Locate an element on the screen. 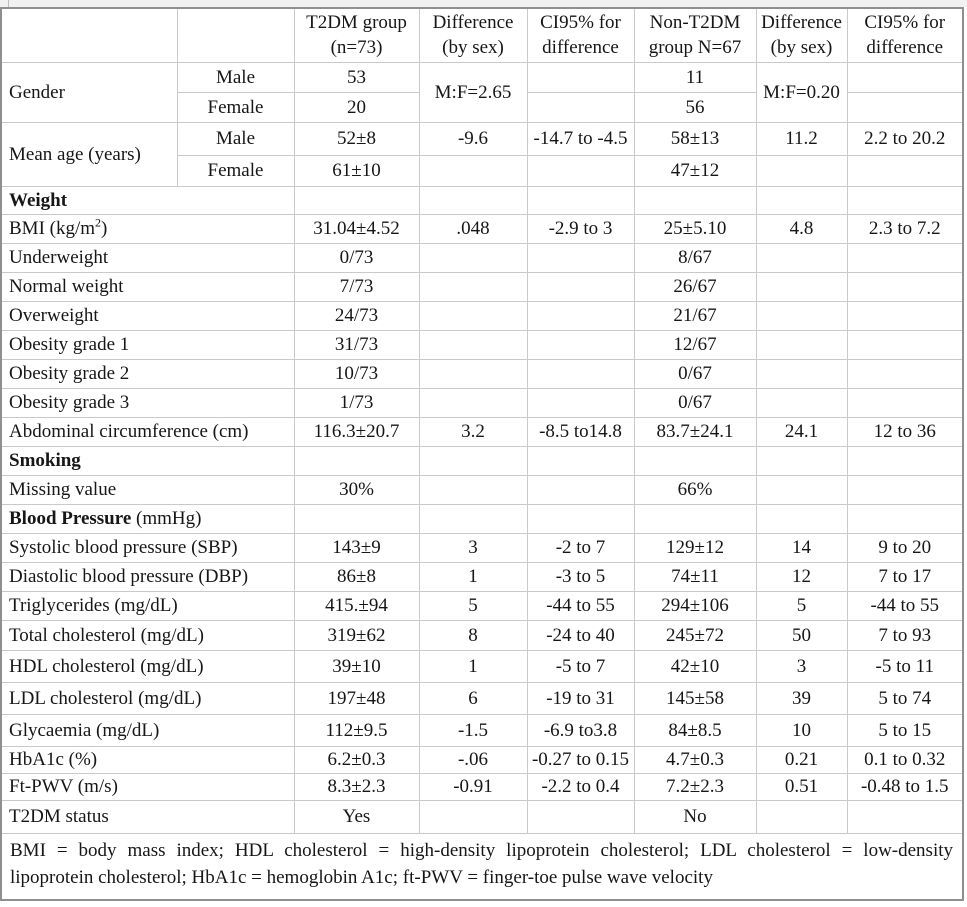 The image size is (967, 907). difference-by-sex-cell: 1 is located at coordinates (473, 667).